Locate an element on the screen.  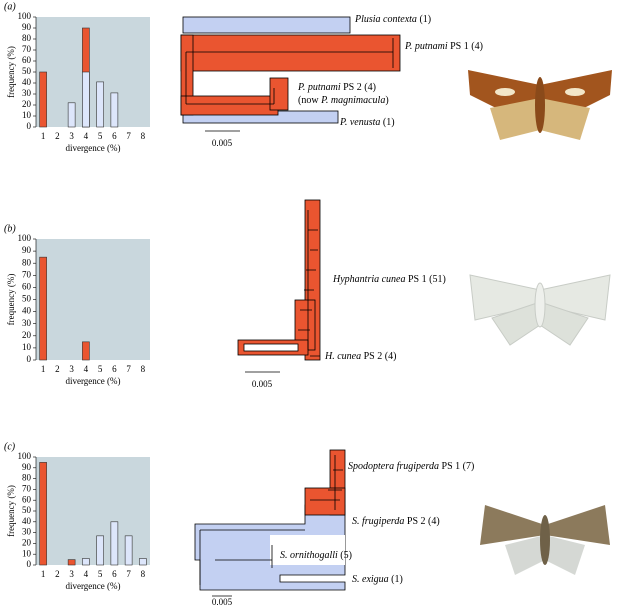
label-part: ) is located at coordinates (386, 100).